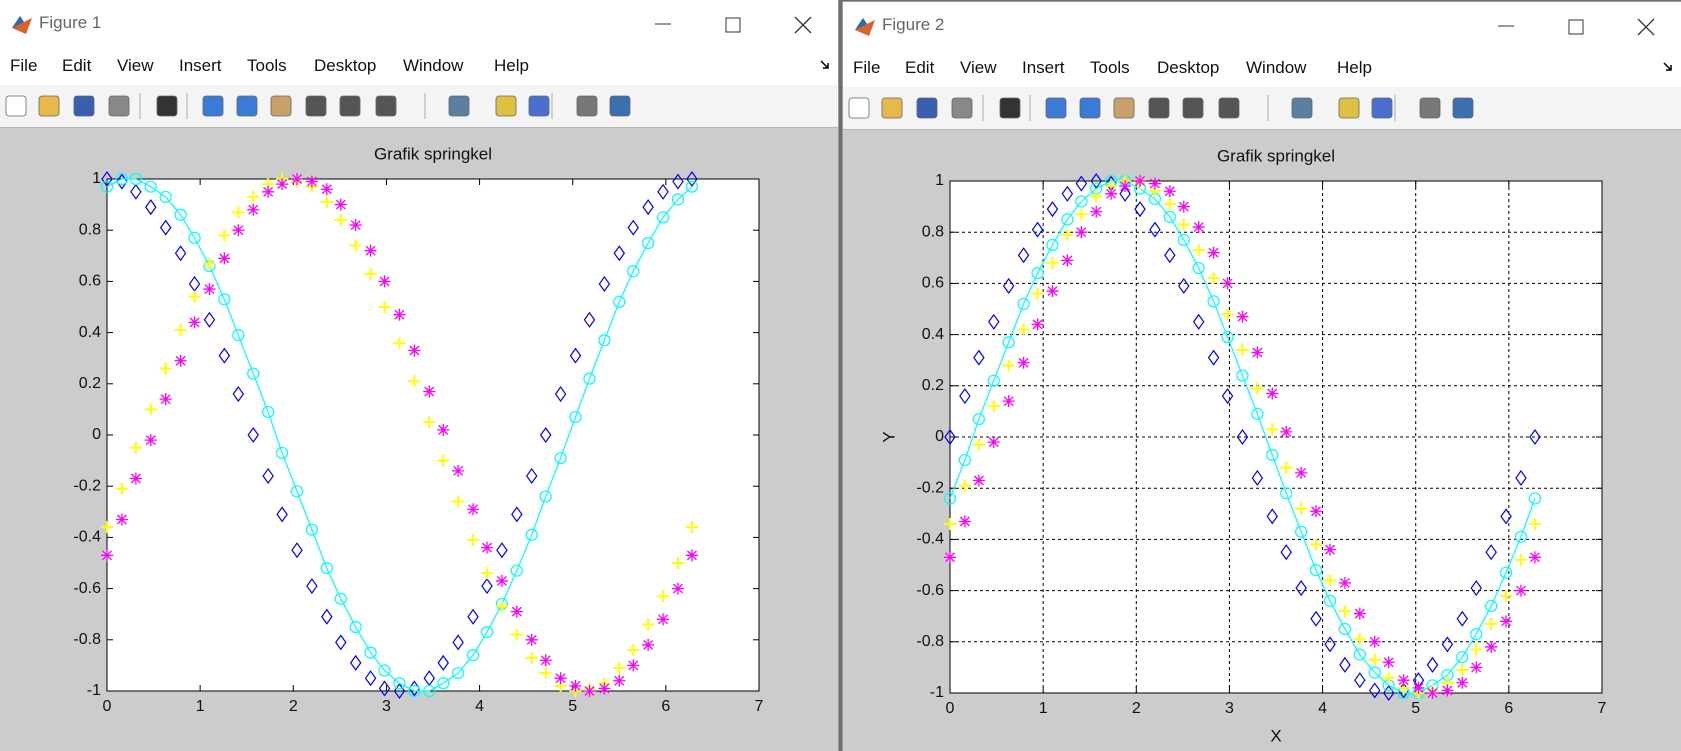 Image resolution: width=1681 pixels, height=751 pixels. I want to click on y-tick-label: 0.6, so click(933, 283).